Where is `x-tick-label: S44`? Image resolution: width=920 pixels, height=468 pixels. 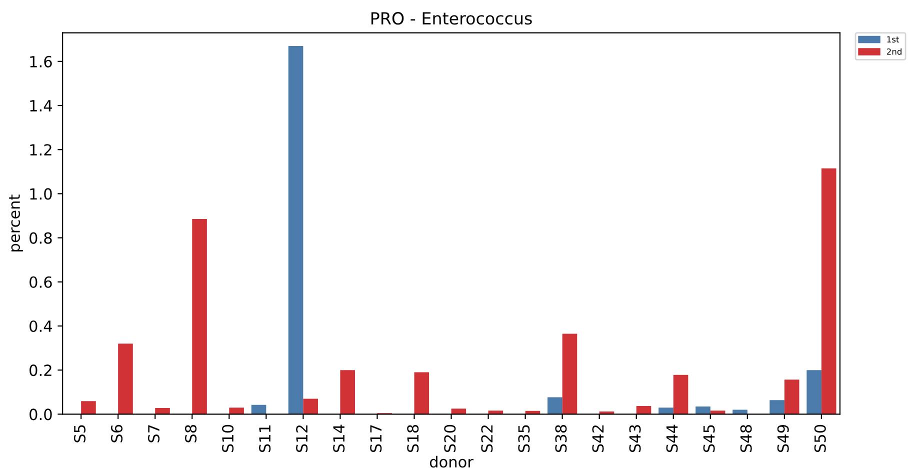
x-tick-label: S44 is located at coordinates (672, 438).